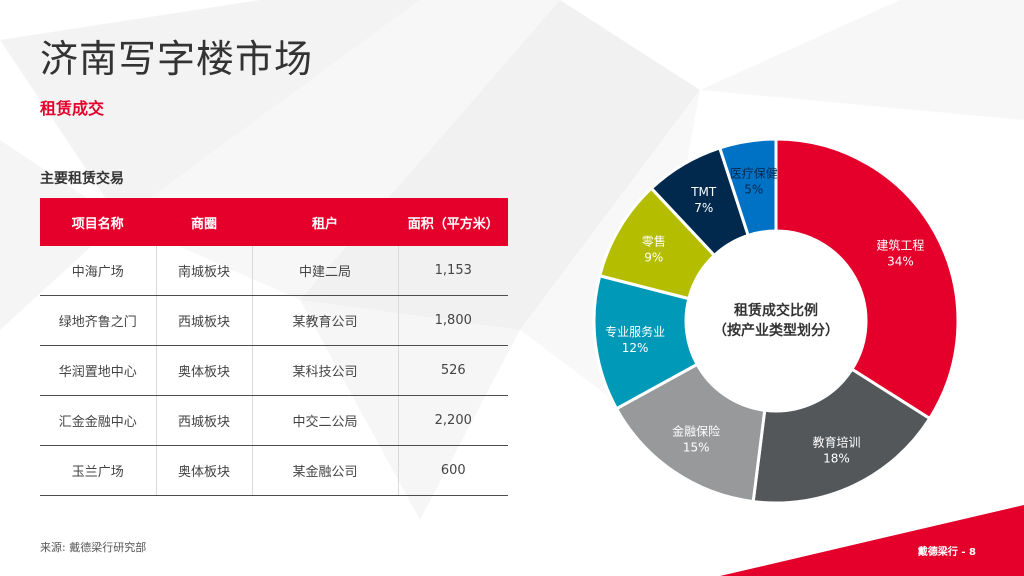  I want to click on slice-value-label: 34%, so click(900, 262).